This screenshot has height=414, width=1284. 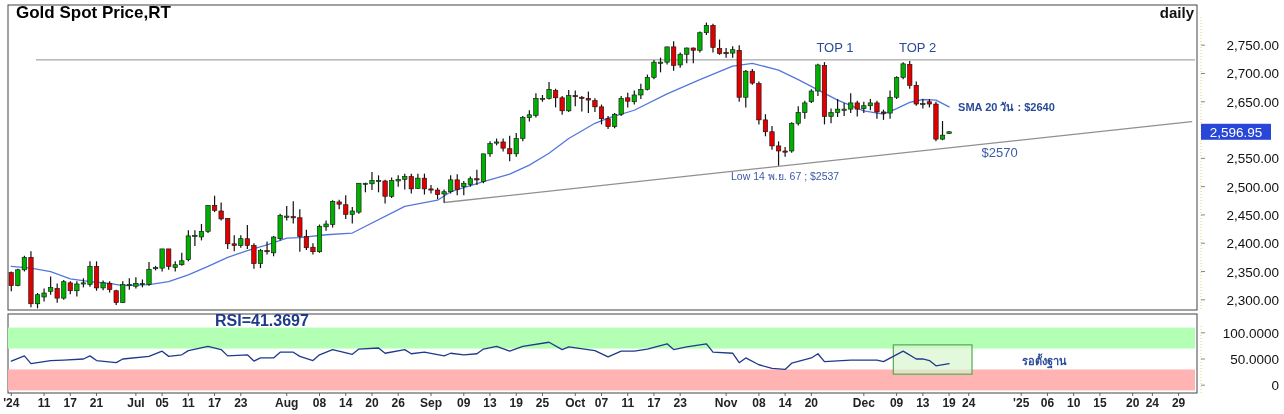 What do you see at coordinates (601, 403) in the screenshot?
I see `x-tick-label: 07` at bounding box center [601, 403].